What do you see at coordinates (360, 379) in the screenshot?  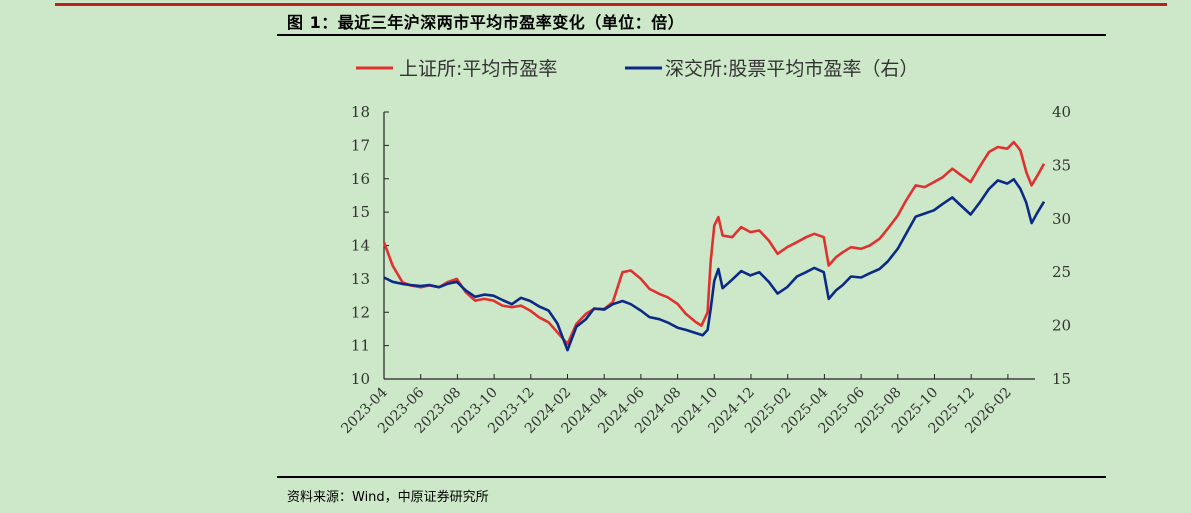 I see `left-axis-tick-label: 10` at bounding box center [360, 379].